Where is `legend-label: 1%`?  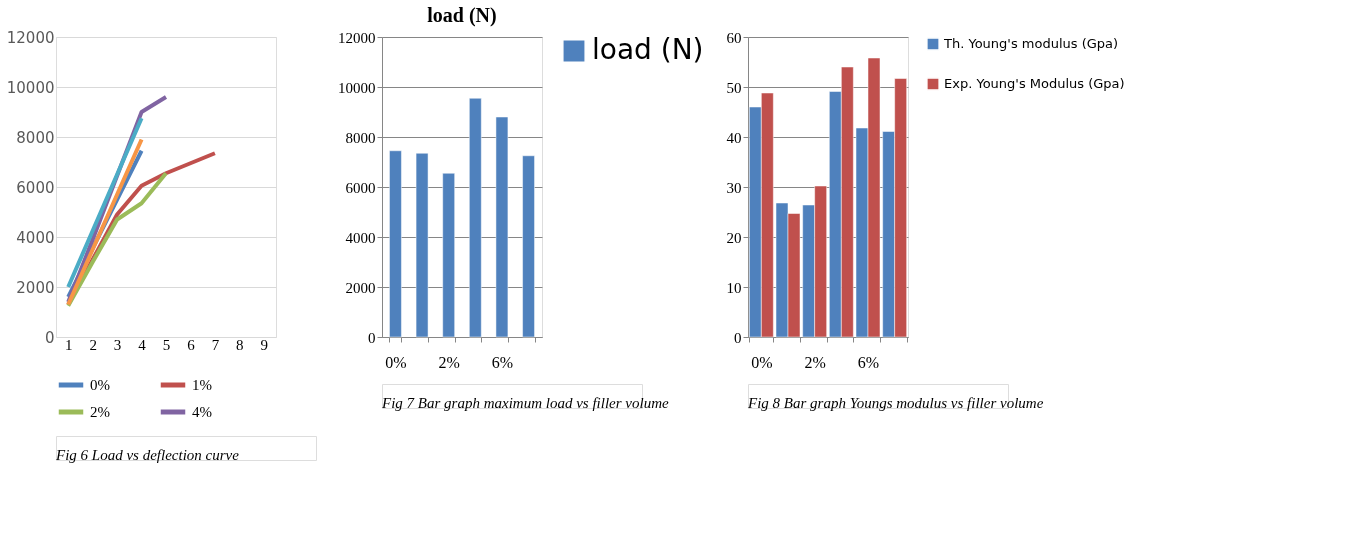
legend-label: 1% is located at coordinates (202, 385).